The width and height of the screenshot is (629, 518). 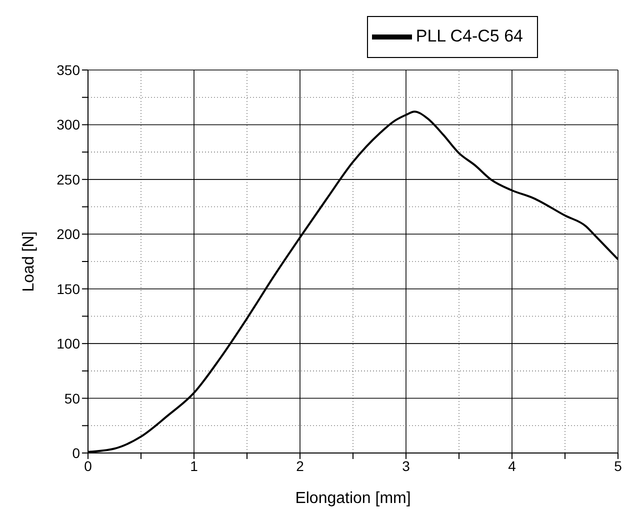 I want to click on x-tick-label: 5, so click(x=618, y=466).